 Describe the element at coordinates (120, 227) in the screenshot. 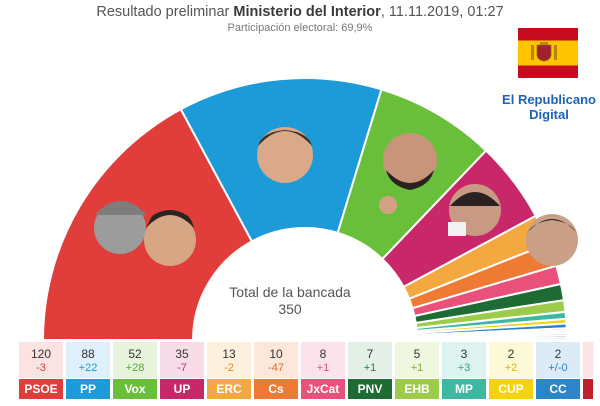

I see `portrait-psoe-1-icon` at that location.